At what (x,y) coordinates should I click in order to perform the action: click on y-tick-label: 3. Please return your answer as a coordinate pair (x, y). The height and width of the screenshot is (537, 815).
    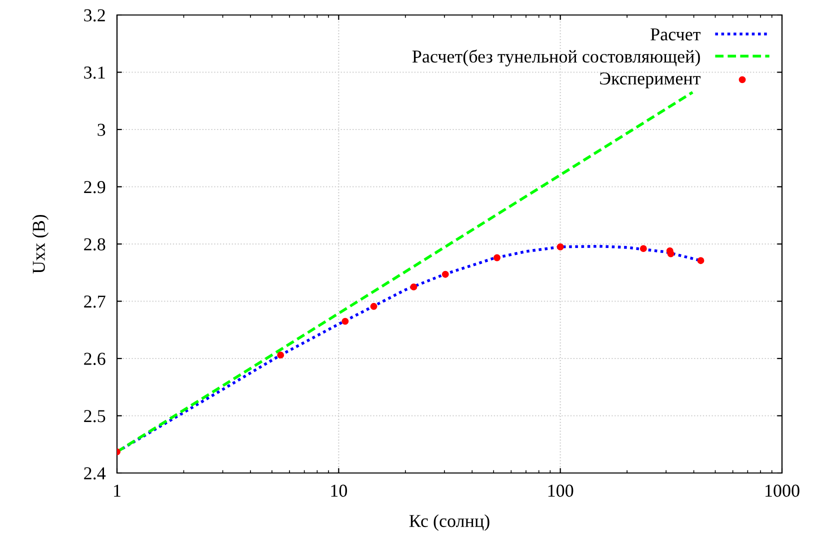
    Looking at the image, I should click on (102, 130).